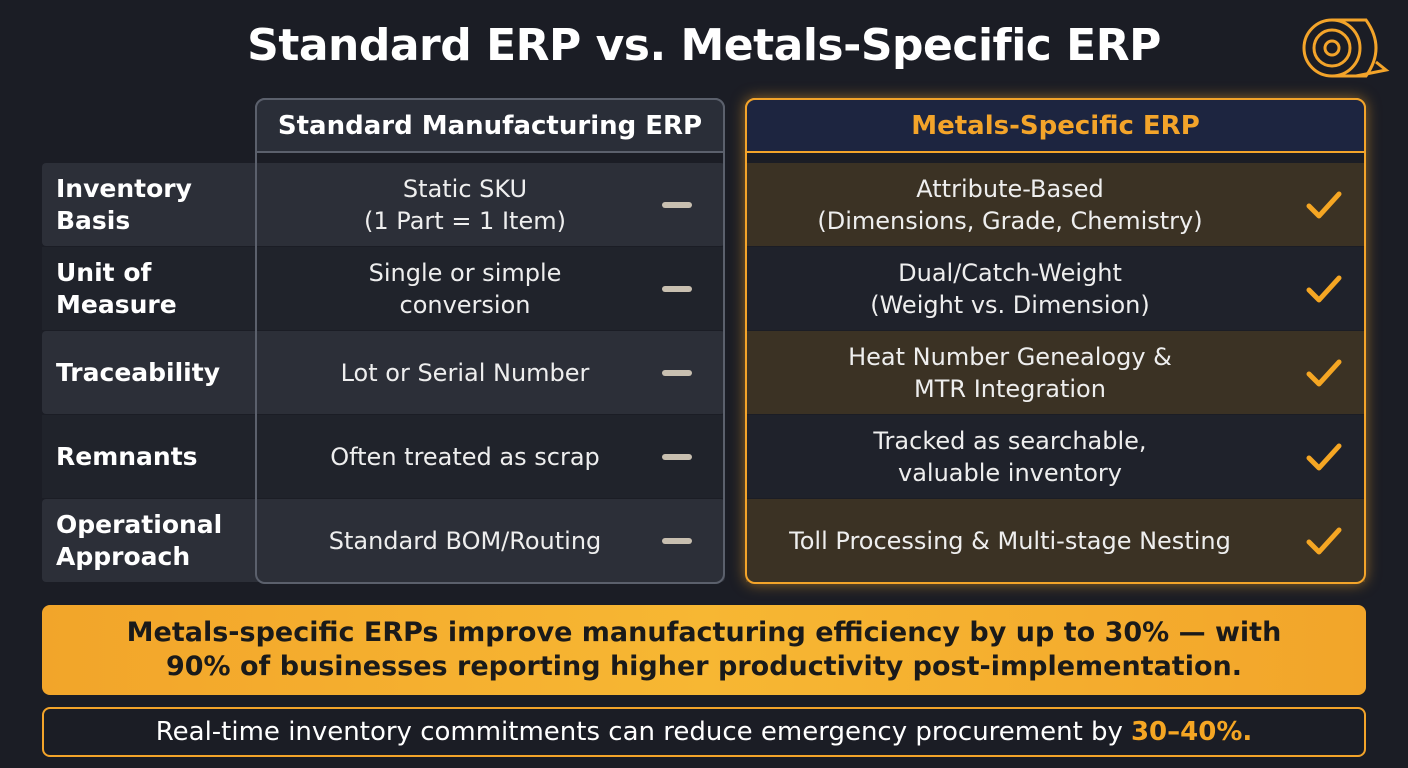 Image resolution: width=1408 pixels, height=768 pixels. I want to click on cell-line: Toll Processing & Multi-stage Nesting, so click(1010, 541).